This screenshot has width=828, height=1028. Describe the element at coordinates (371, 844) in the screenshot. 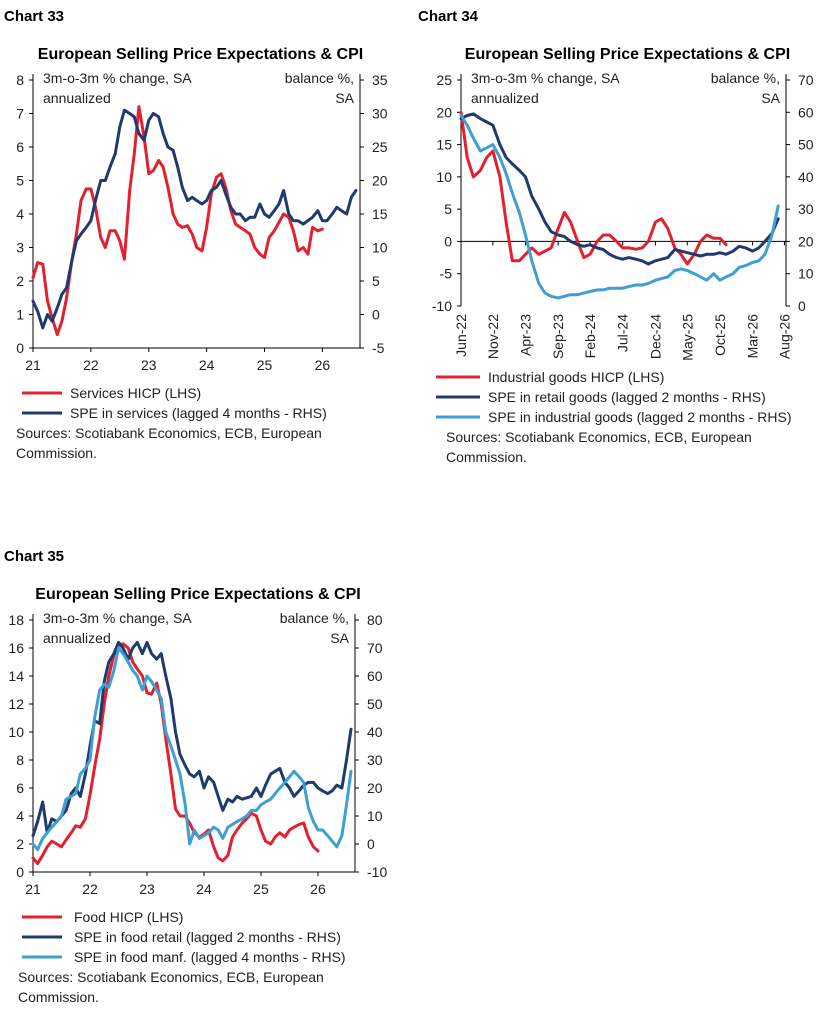

I see `chart-35-right-tick-label: 0` at that location.